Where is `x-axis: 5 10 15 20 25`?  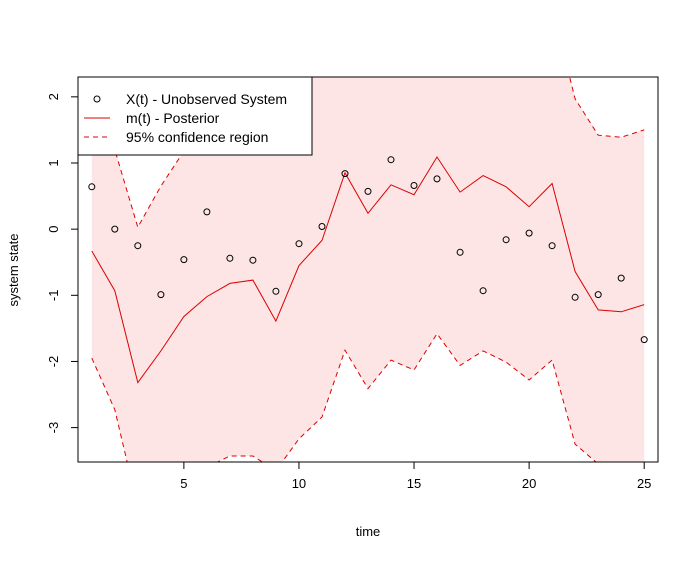 x-axis: 5 10 15 20 25 is located at coordinates (415, 476).